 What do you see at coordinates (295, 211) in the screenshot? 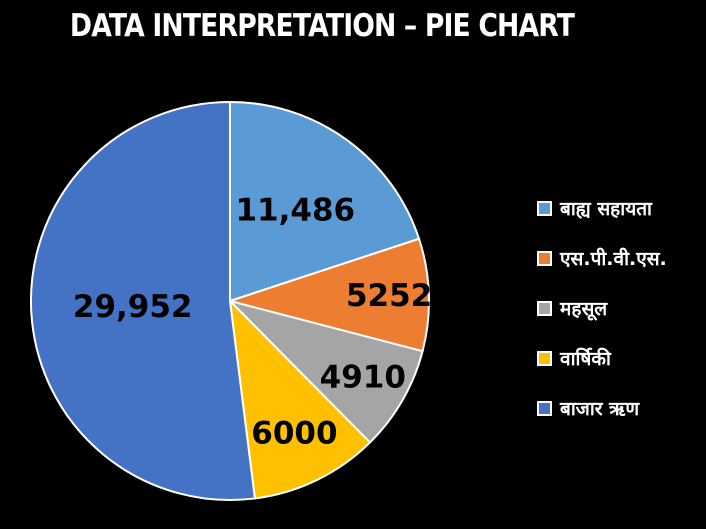
I see `slice-value-label: 11,486` at bounding box center [295, 211].